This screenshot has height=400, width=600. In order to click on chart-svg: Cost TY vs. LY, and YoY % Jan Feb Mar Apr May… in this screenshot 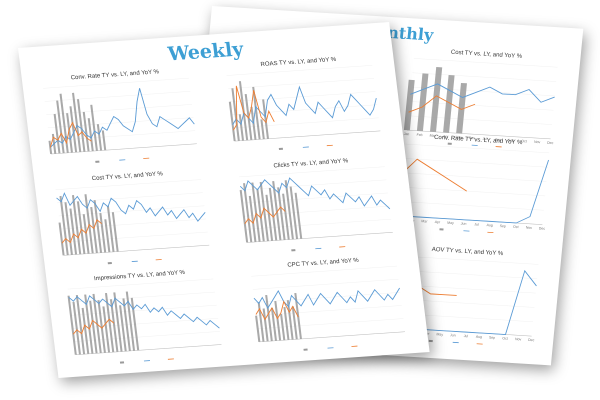, I will do `click(480, 99)`.